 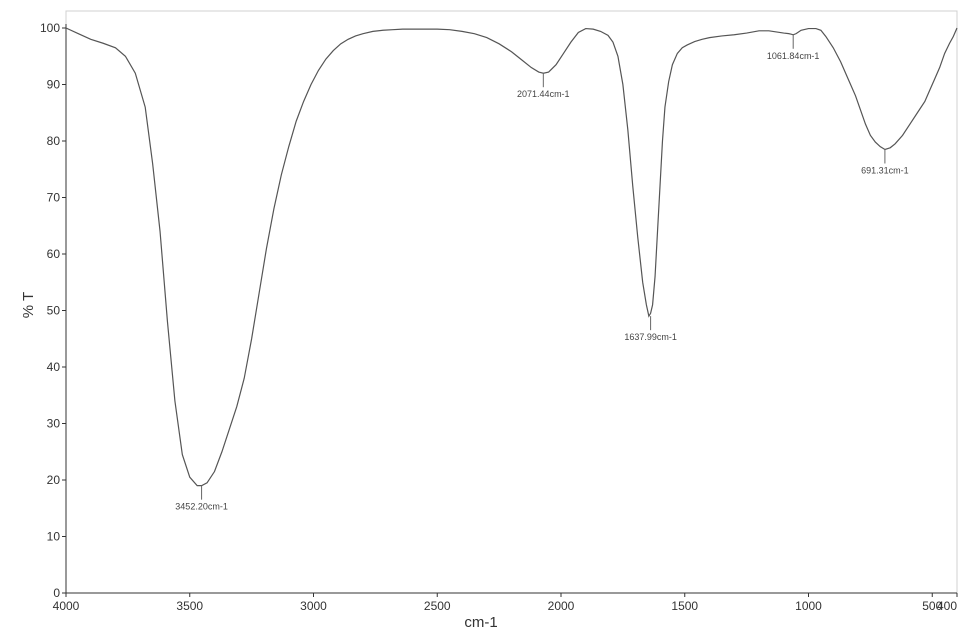 I want to click on x-tick-label: 400, so click(x=947, y=606).